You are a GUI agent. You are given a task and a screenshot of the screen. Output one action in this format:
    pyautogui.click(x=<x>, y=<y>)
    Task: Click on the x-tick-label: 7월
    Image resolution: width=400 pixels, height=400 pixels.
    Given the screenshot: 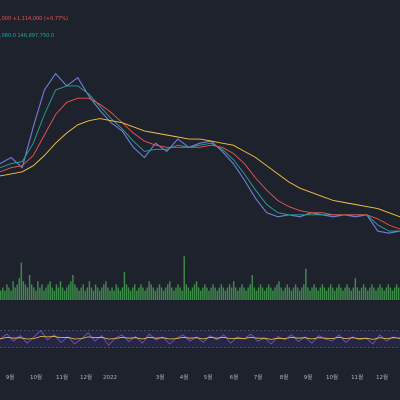 What is the action you would take?
    pyautogui.click(x=258, y=377)
    